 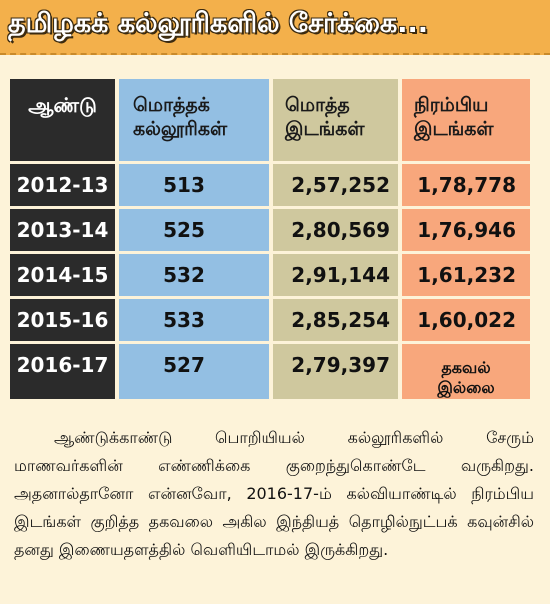 I want to click on table-row: 2016-17 527 2,79,397 தகவல் இல்லை, so click(x=270, y=371).